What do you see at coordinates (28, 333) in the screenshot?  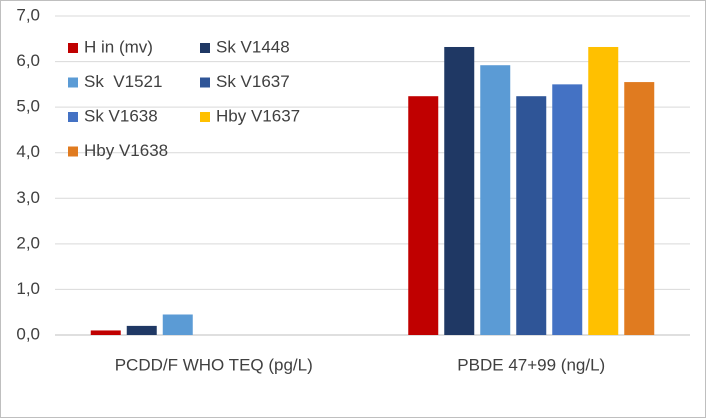 I see `y-tick-label: 0,0` at bounding box center [28, 333].